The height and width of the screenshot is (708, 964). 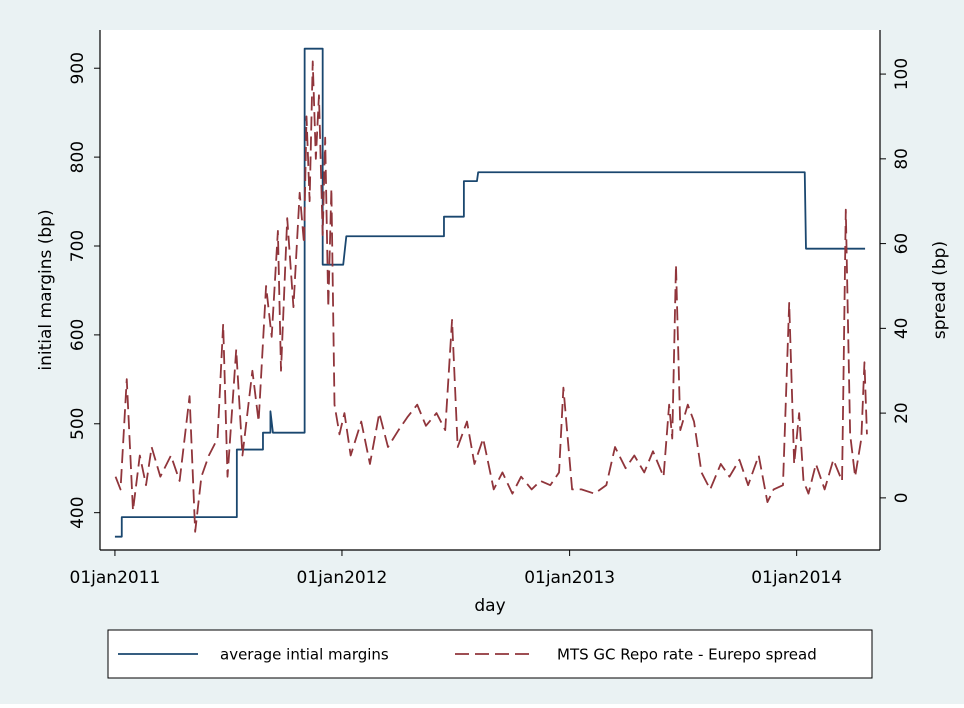 I want to click on y2-tick-label: 20, so click(x=902, y=413).